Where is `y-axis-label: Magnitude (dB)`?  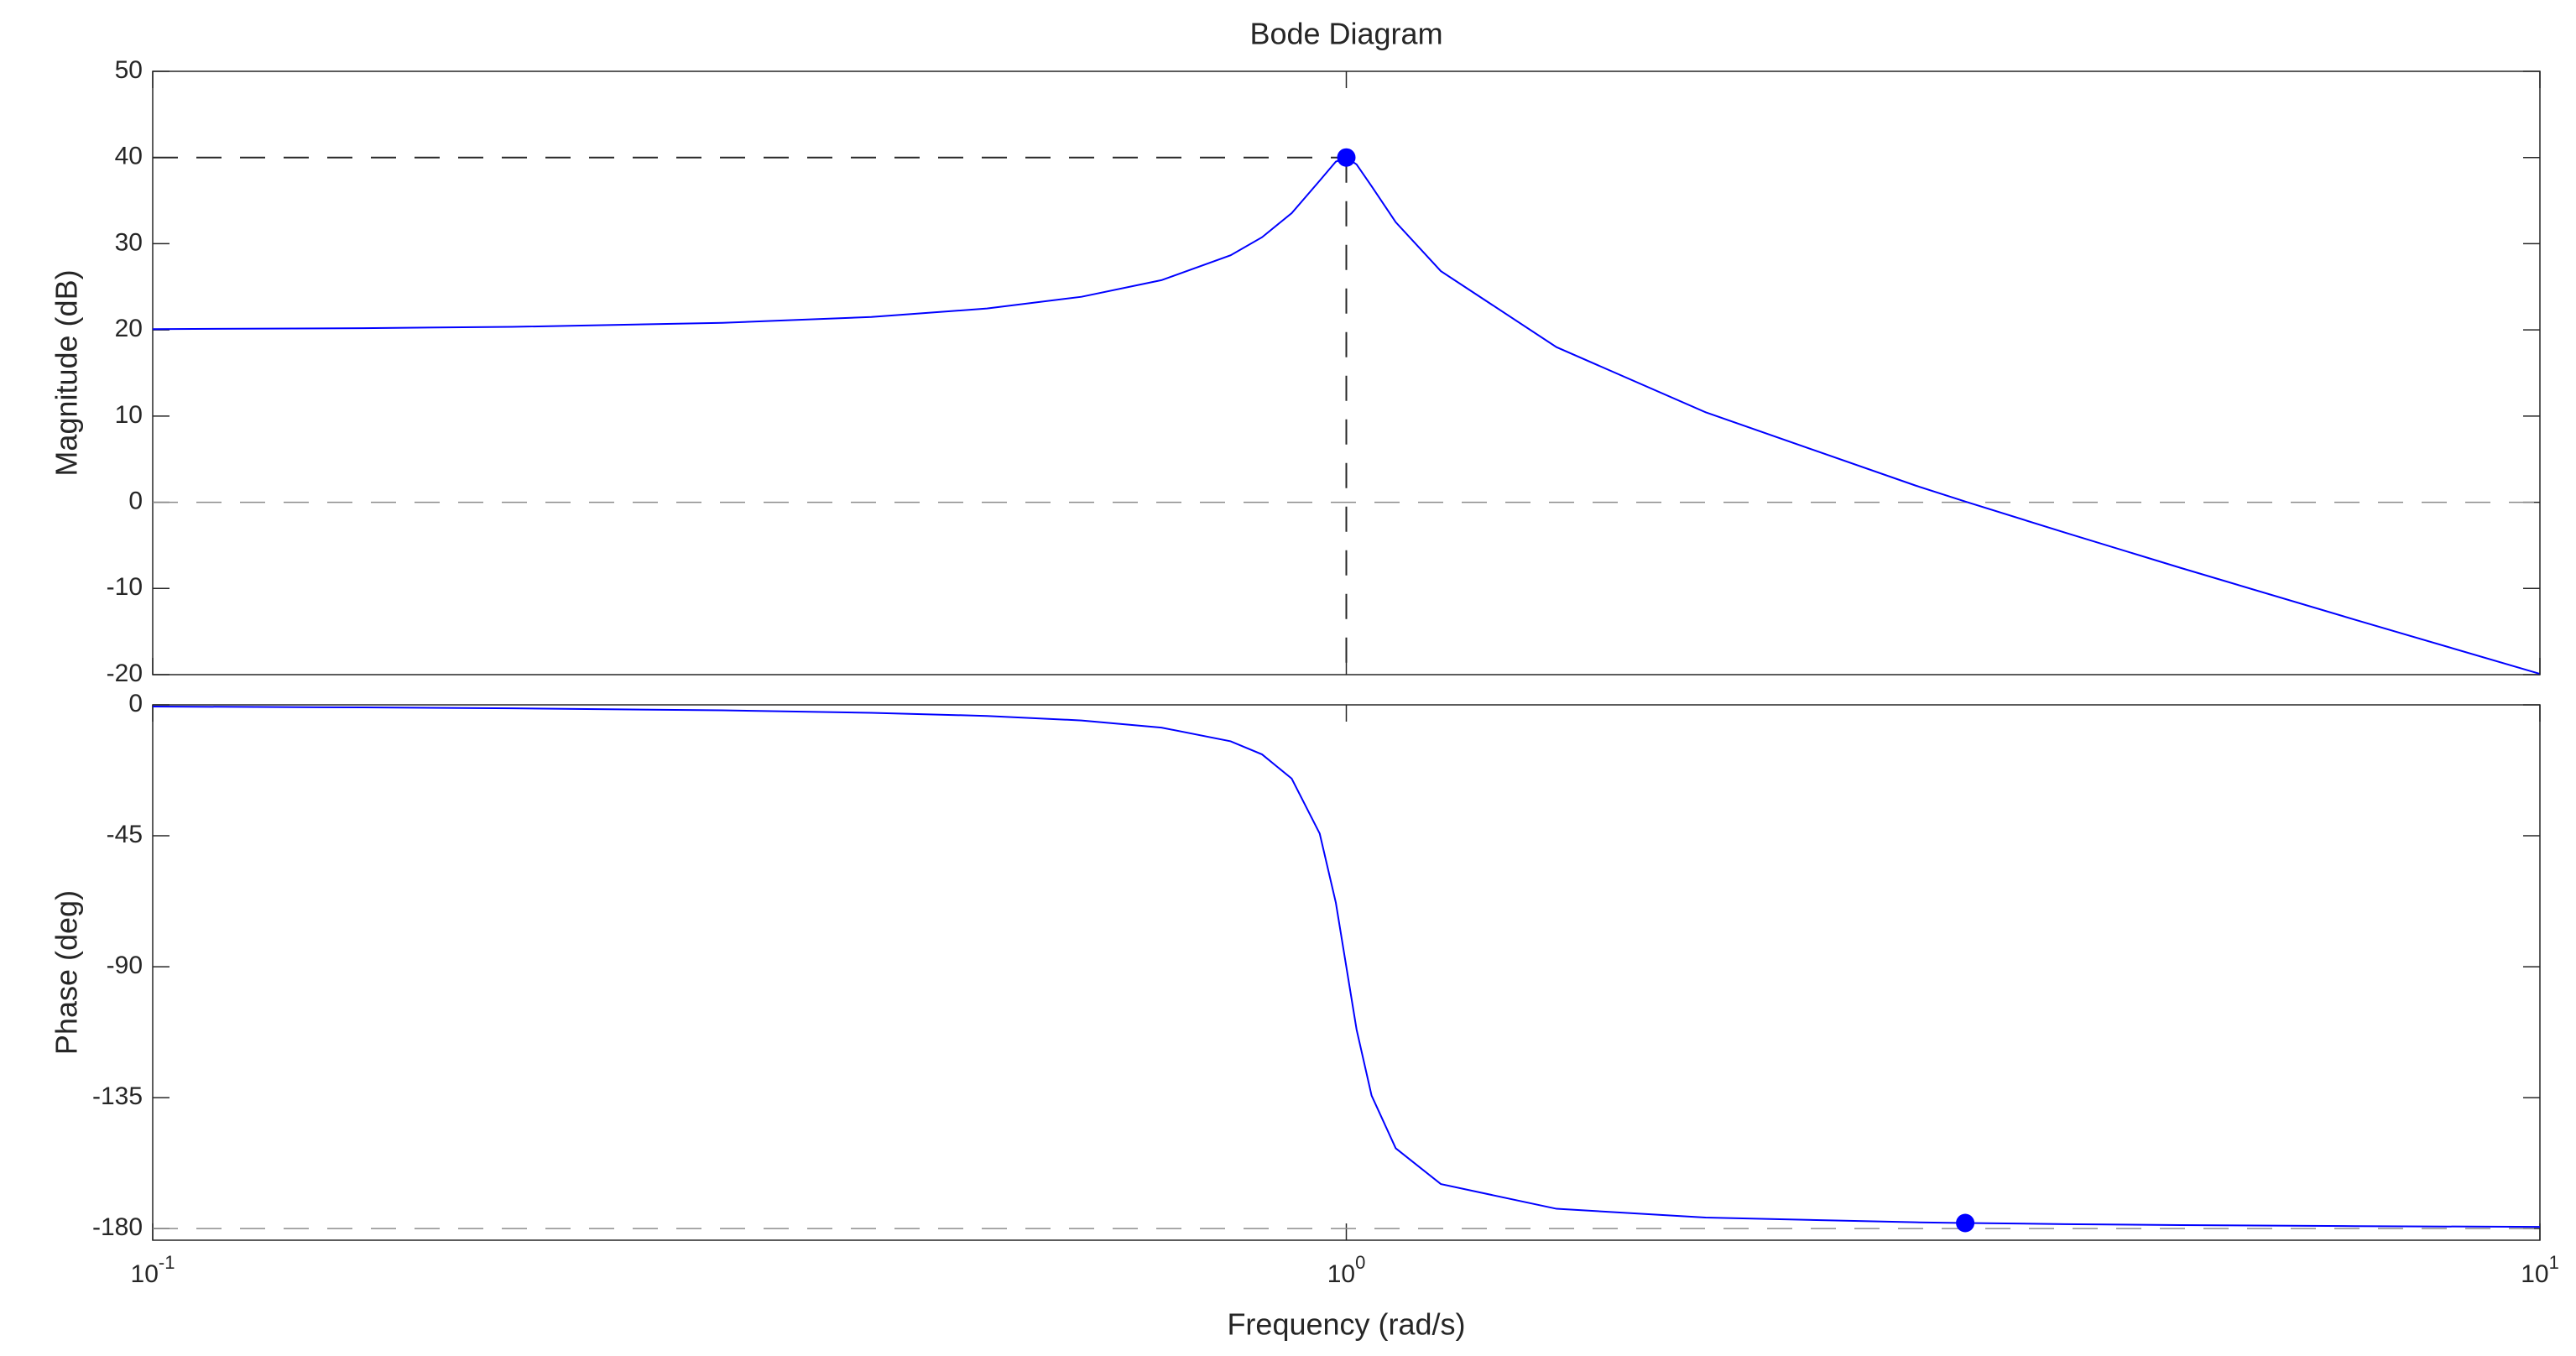 y-axis-label: Magnitude (dB) is located at coordinates (67, 372).